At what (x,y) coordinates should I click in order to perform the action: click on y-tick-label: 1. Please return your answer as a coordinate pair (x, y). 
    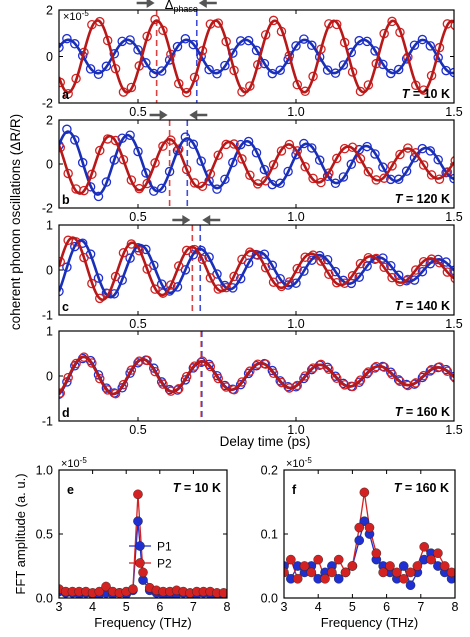
    Looking at the image, I should click on (49, 332).